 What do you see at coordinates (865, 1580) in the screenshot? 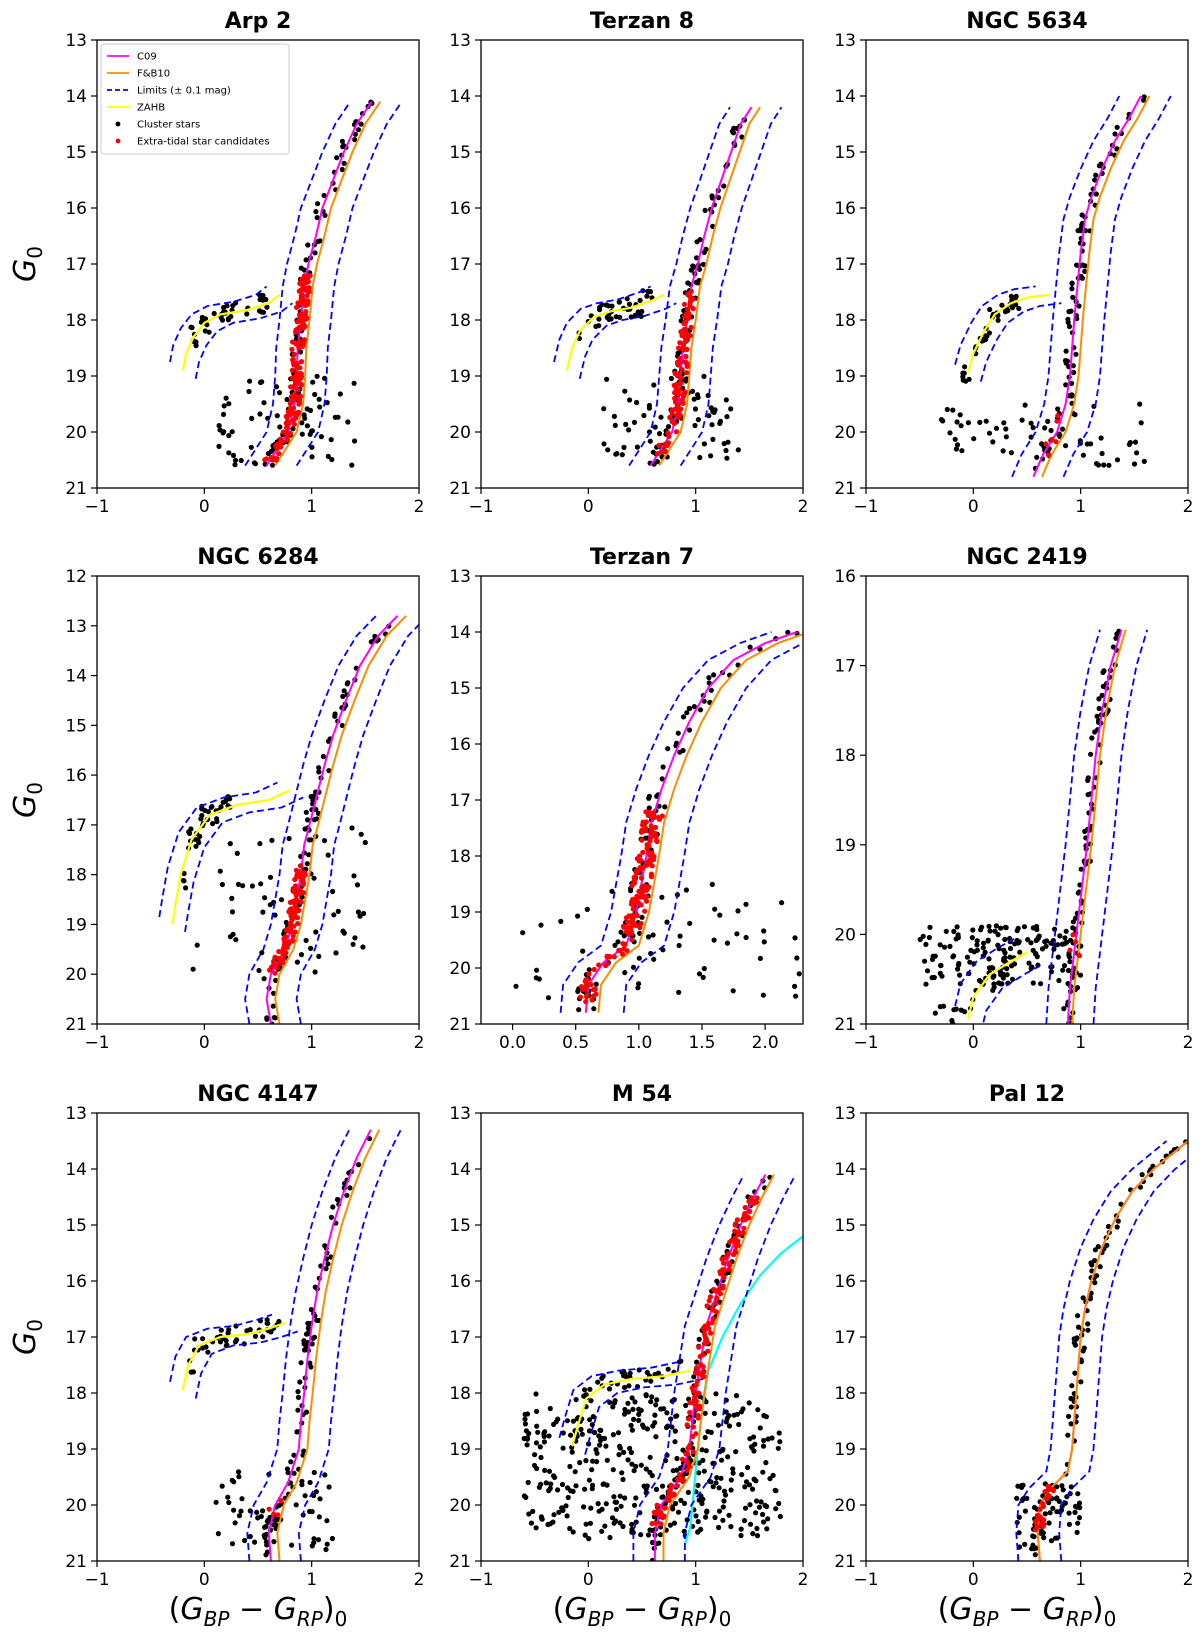
I see `x-tick-label: −1` at bounding box center [865, 1580].